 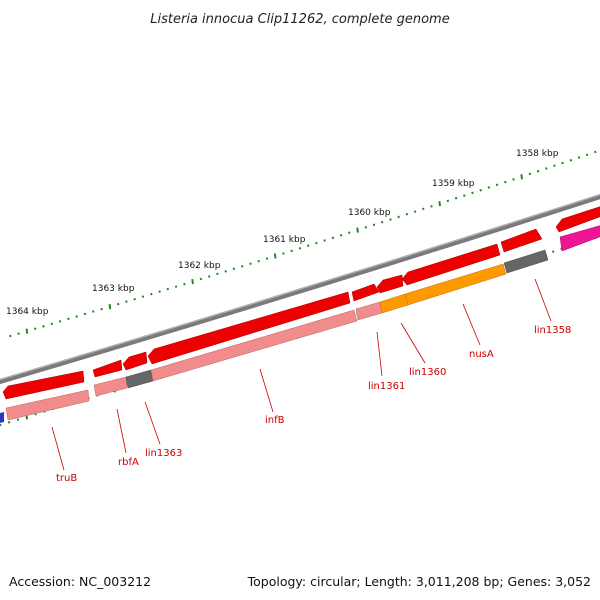 What do you see at coordinates (66, 478) in the screenshot?
I see `gene-label-truB: truB` at bounding box center [66, 478].